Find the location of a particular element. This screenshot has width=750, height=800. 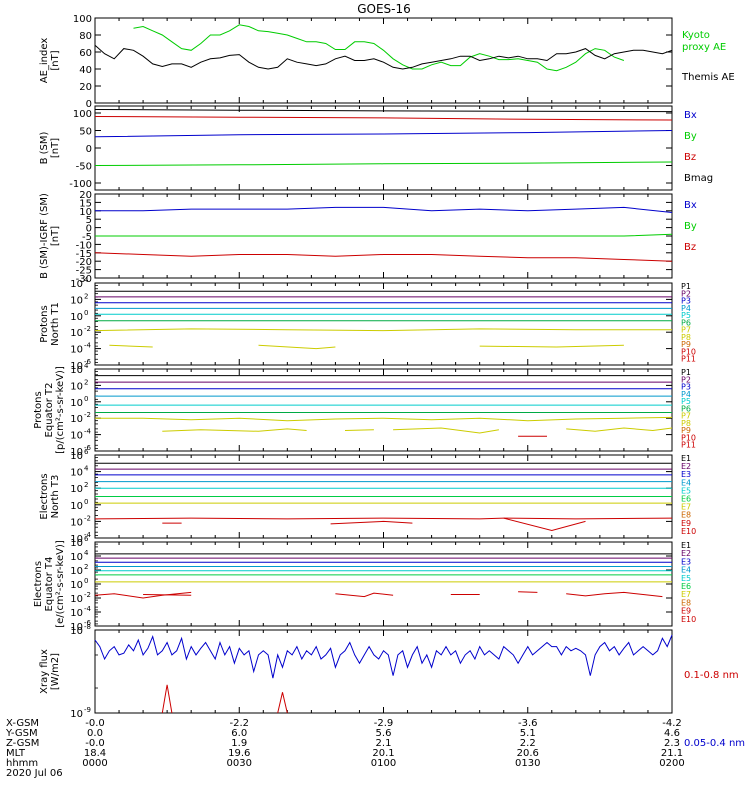

legend-entry: E2 is located at coordinates (686, 466).